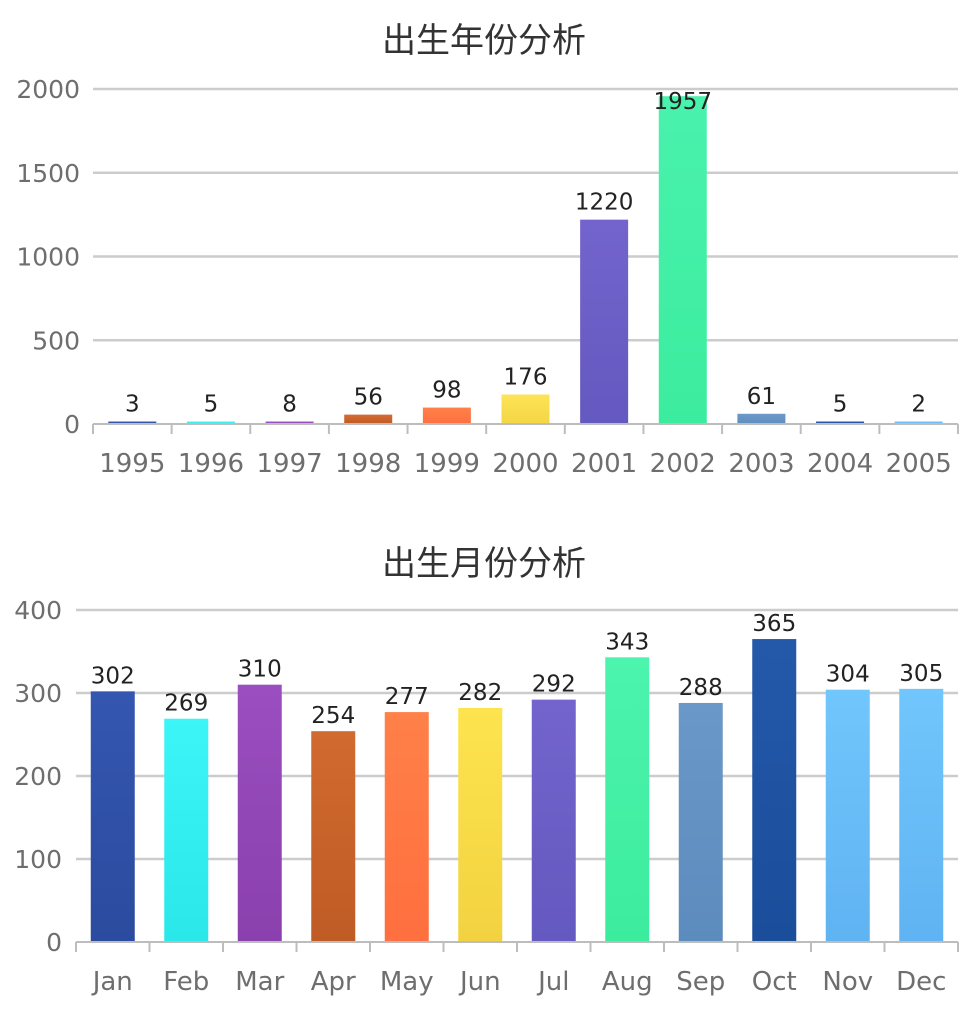 This screenshot has width=960, height=1031. I want to click on x-tick-label-Feb: Feb, so click(186, 982).